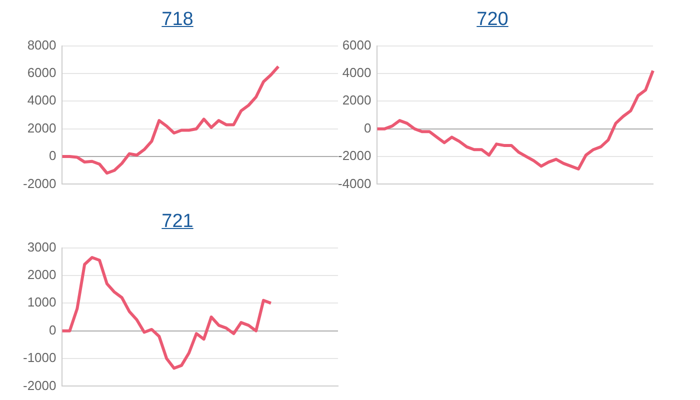 This screenshot has height=400, width=700. I want to click on chart-title: 720, so click(493, 20).